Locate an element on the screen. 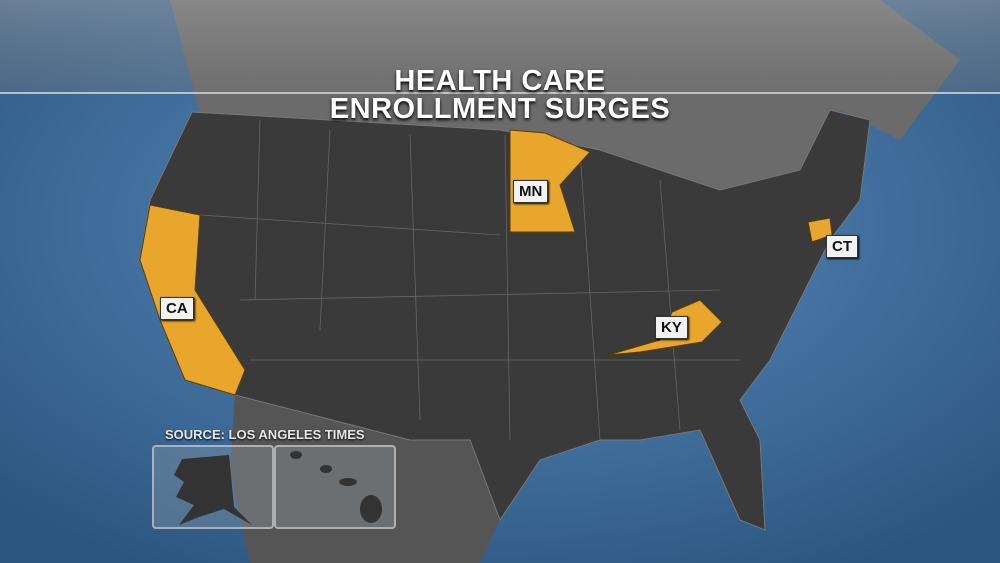  mexico is located at coordinates (365, 479).